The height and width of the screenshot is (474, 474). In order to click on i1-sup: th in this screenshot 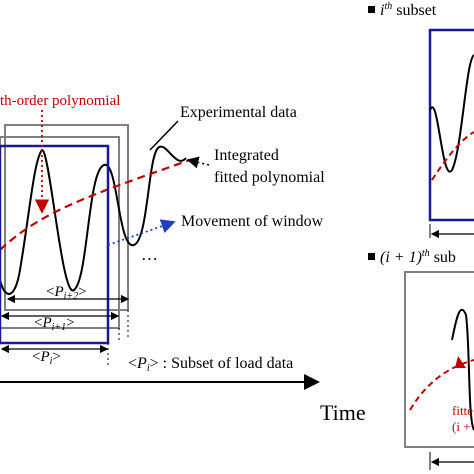, I will do `click(425, 253)`.